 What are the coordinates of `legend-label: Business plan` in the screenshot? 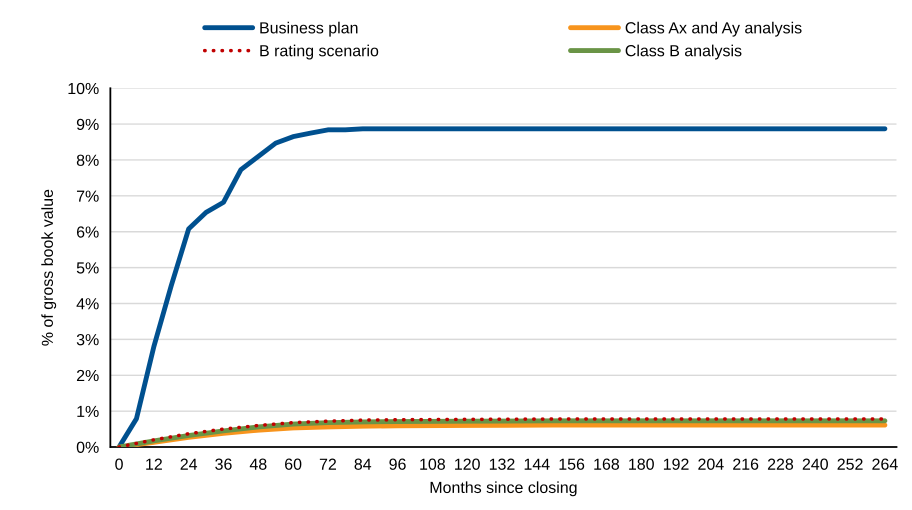 It's located at (309, 29).